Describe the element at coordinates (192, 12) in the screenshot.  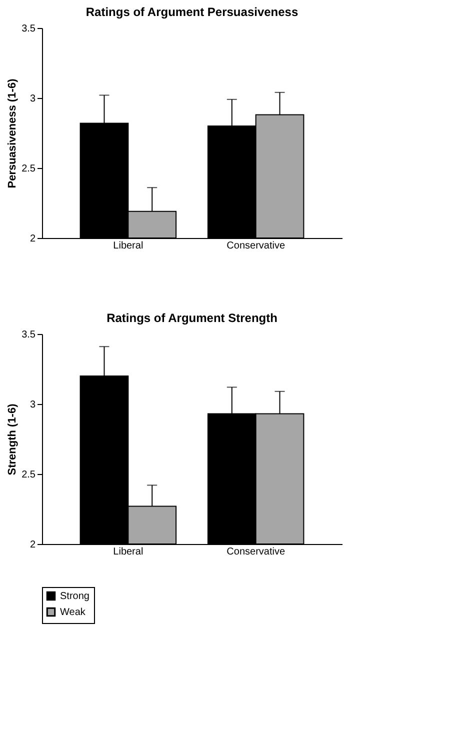
I see `chart-title: Ratings of Argument Persuasiveness` at that location.